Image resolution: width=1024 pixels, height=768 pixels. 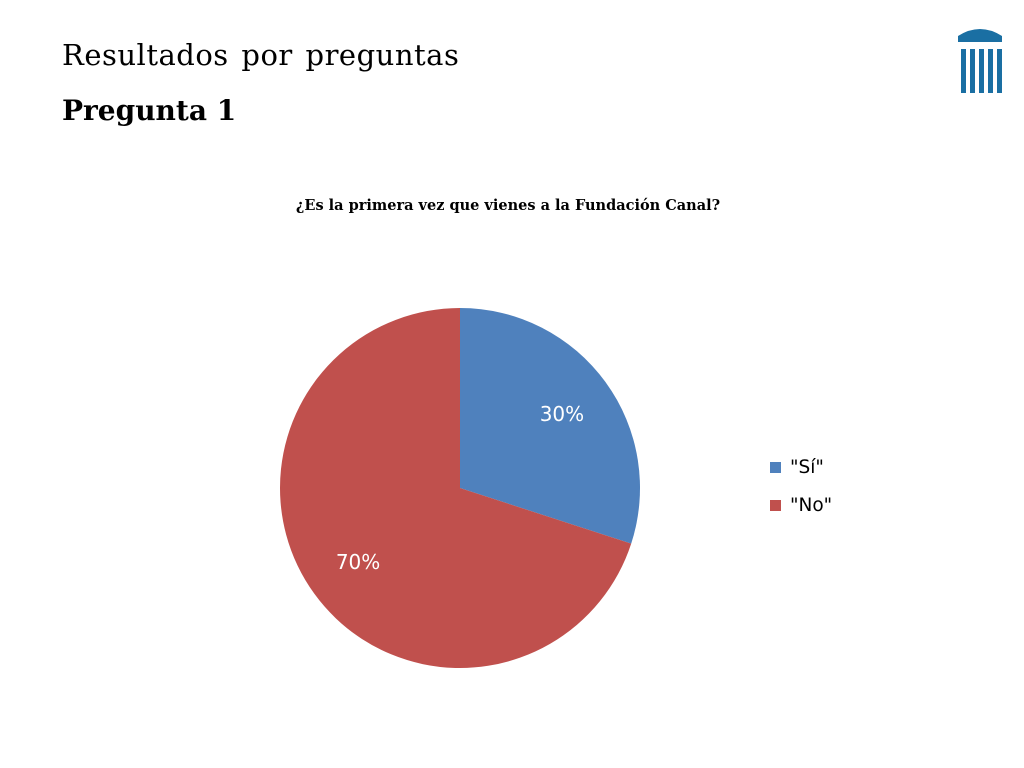 I want to click on legend-item-no: "No", so click(x=801, y=505).